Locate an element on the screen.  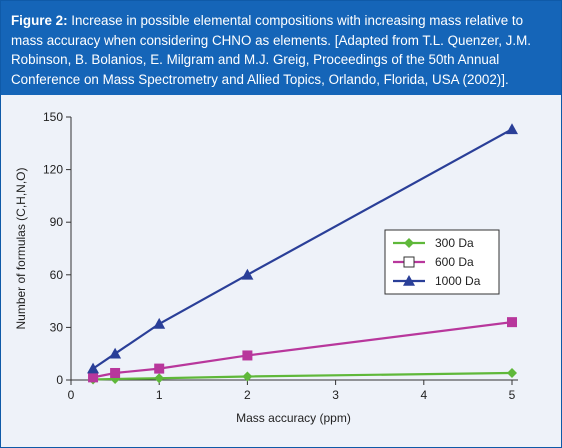
y-axis-title: Number of formulas (C,H,N,O) is located at coordinates (21, 248).